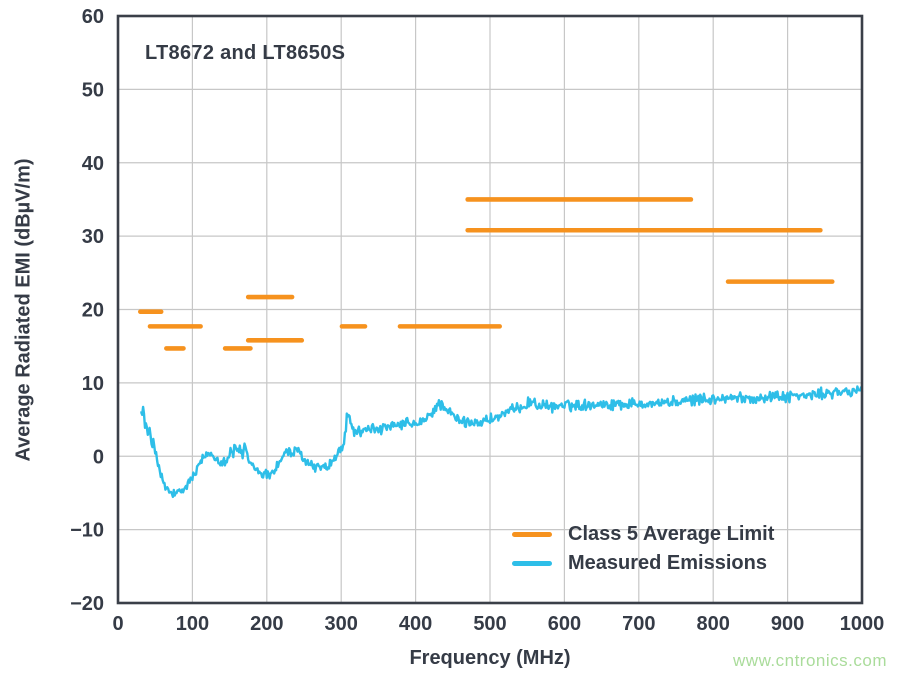 The width and height of the screenshot is (900, 682). Describe the element at coordinates (341, 624) in the screenshot. I see `x-tick-label: 300` at that location.